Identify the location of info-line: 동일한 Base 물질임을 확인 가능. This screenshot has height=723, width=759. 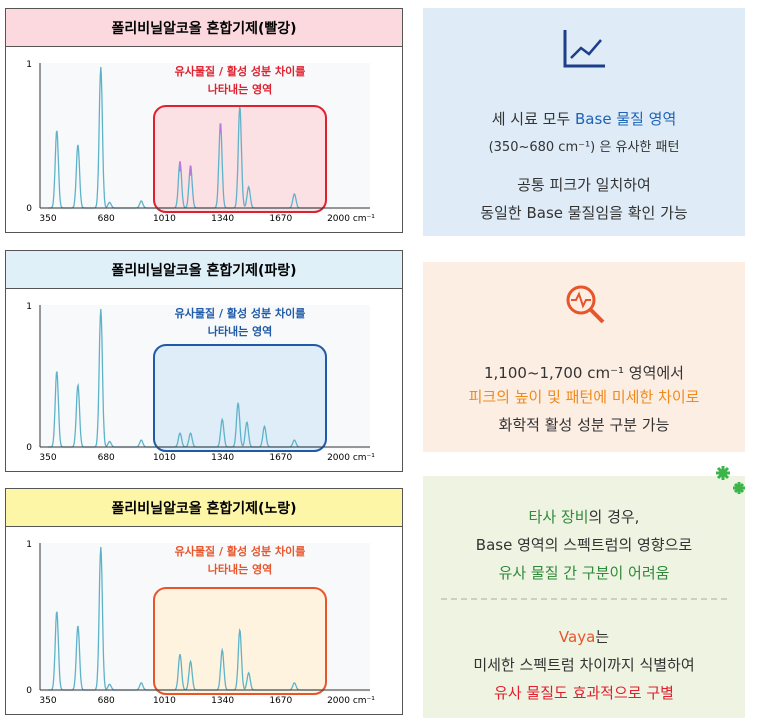
(584, 212).